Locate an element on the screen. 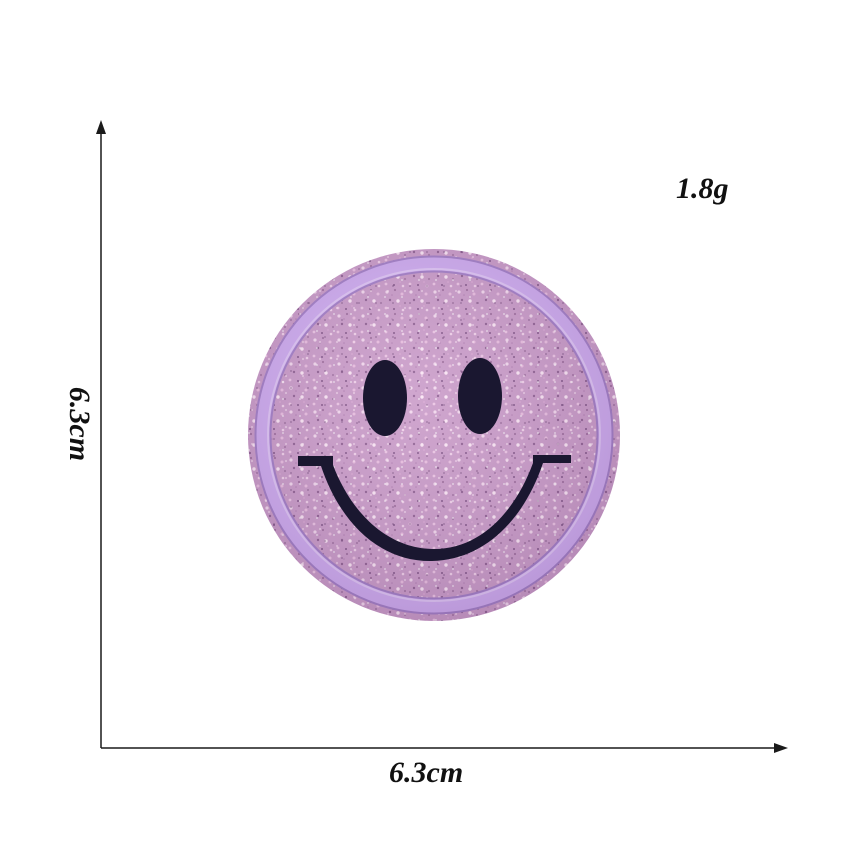  width-label: 6.3cm is located at coordinates (426, 772).